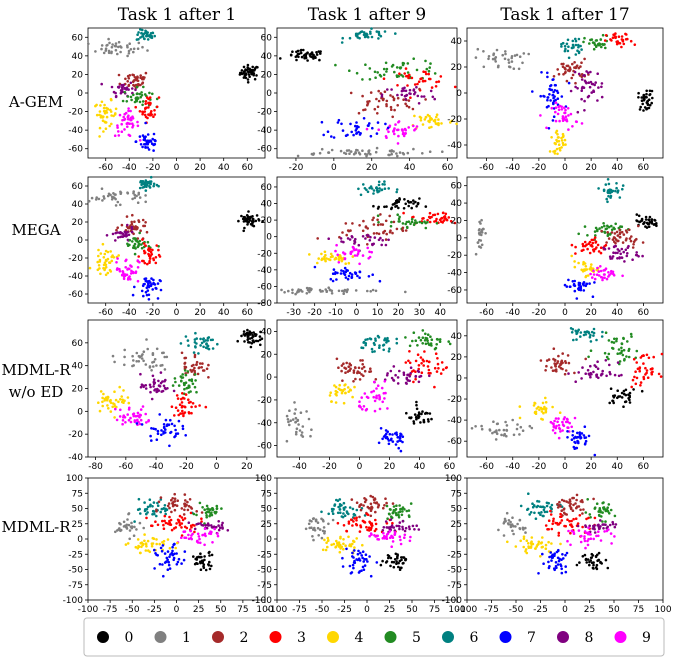 The width and height of the screenshot is (675, 662). What do you see at coordinates (262, 601) in the screenshot?
I see `y-tick-label: -100` at bounding box center [262, 601].